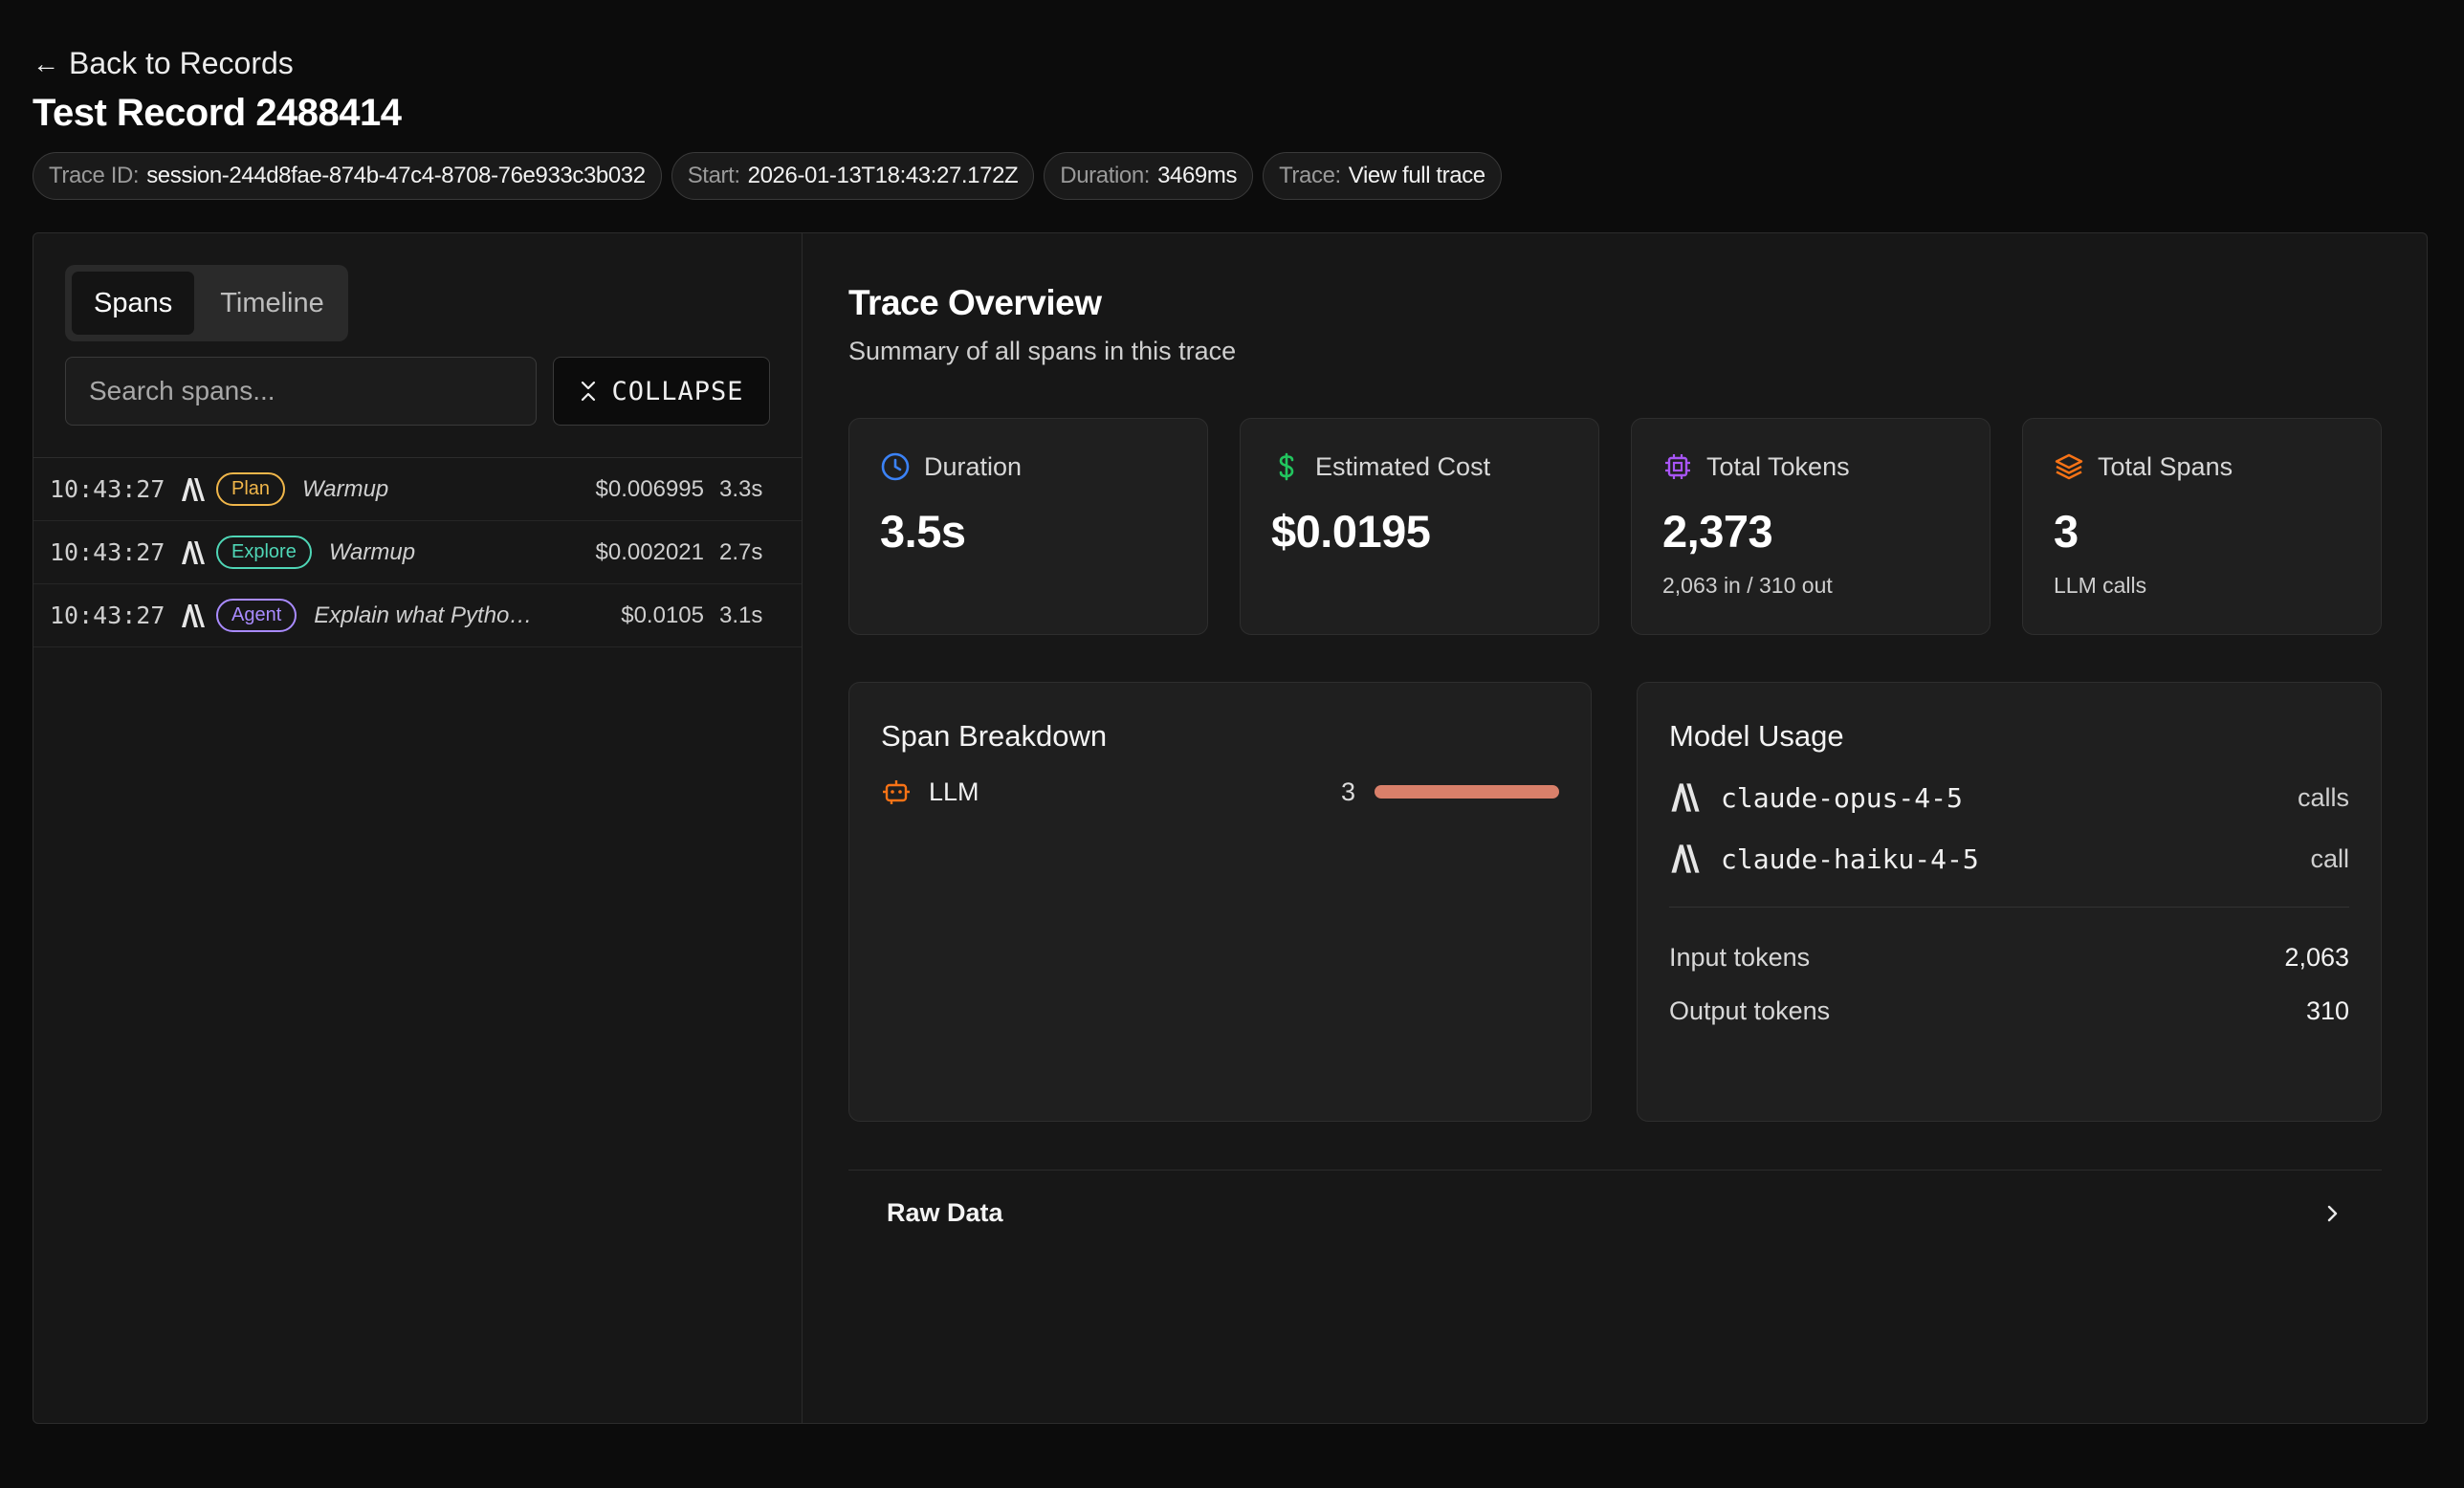  Describe the element at coordinates (883, 175) in the screenshot. I see `start-value: 2026-01-13T18:43:27.172Z` at that location.